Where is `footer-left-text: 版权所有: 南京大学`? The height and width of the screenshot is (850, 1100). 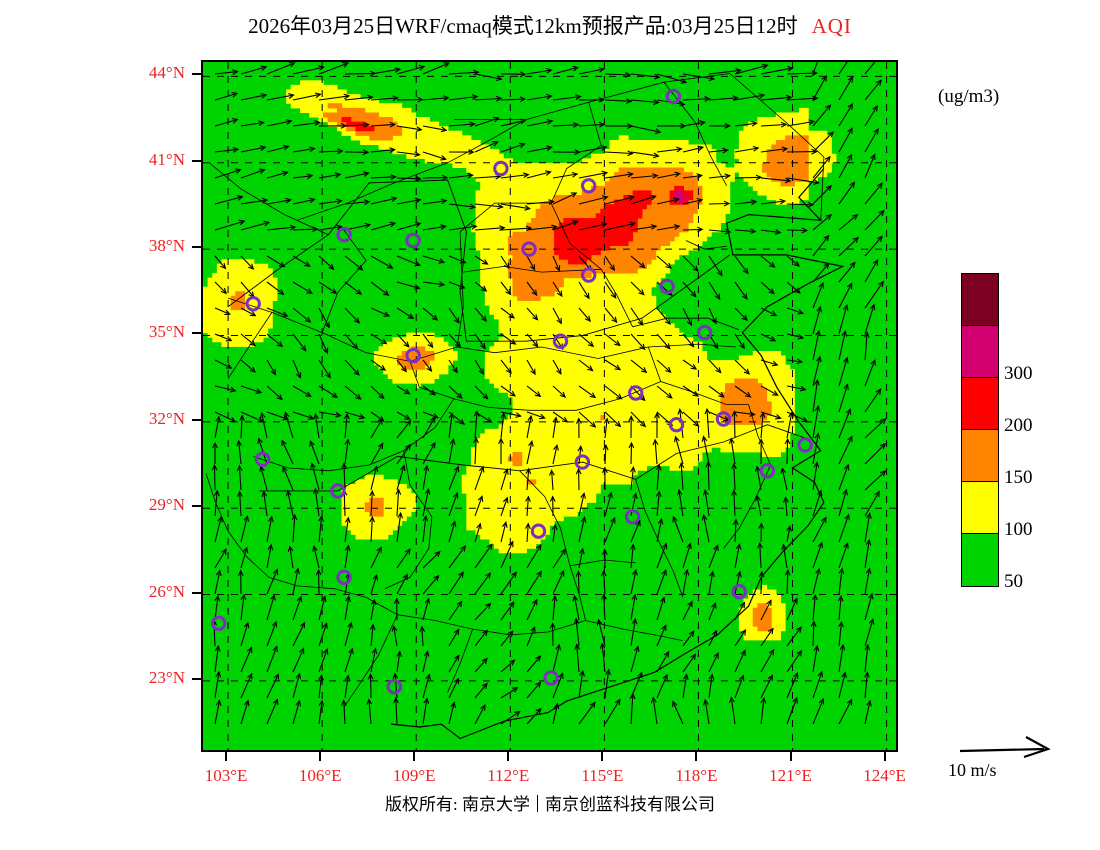 footer-left-text: 版权所有: 南京大学 is located at coordinates (457, 804).